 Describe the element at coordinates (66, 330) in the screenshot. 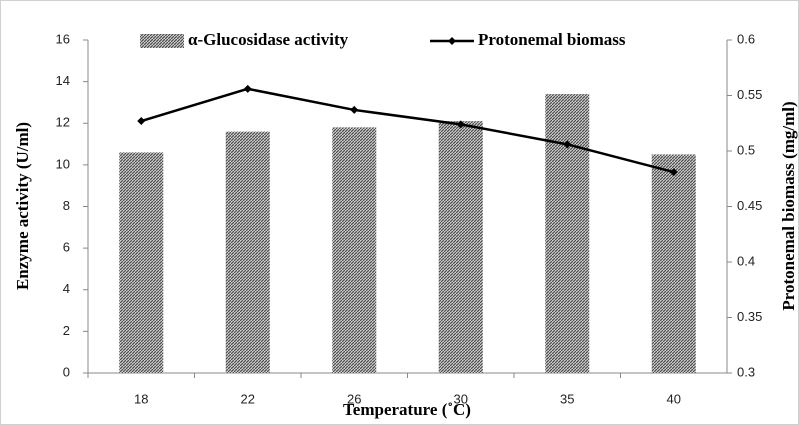

I see `y-tick-label: 2` at that location.